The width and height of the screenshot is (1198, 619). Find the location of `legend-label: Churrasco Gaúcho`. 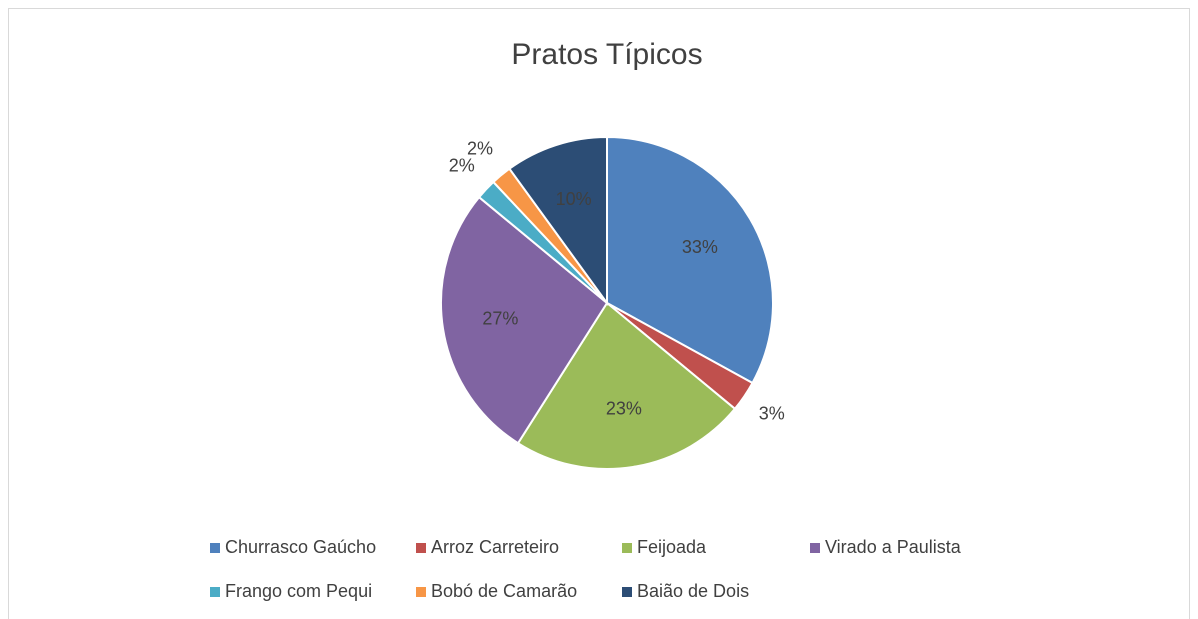

legend-label: Churrasco Gaúcho is located at coordinates (300, 547).